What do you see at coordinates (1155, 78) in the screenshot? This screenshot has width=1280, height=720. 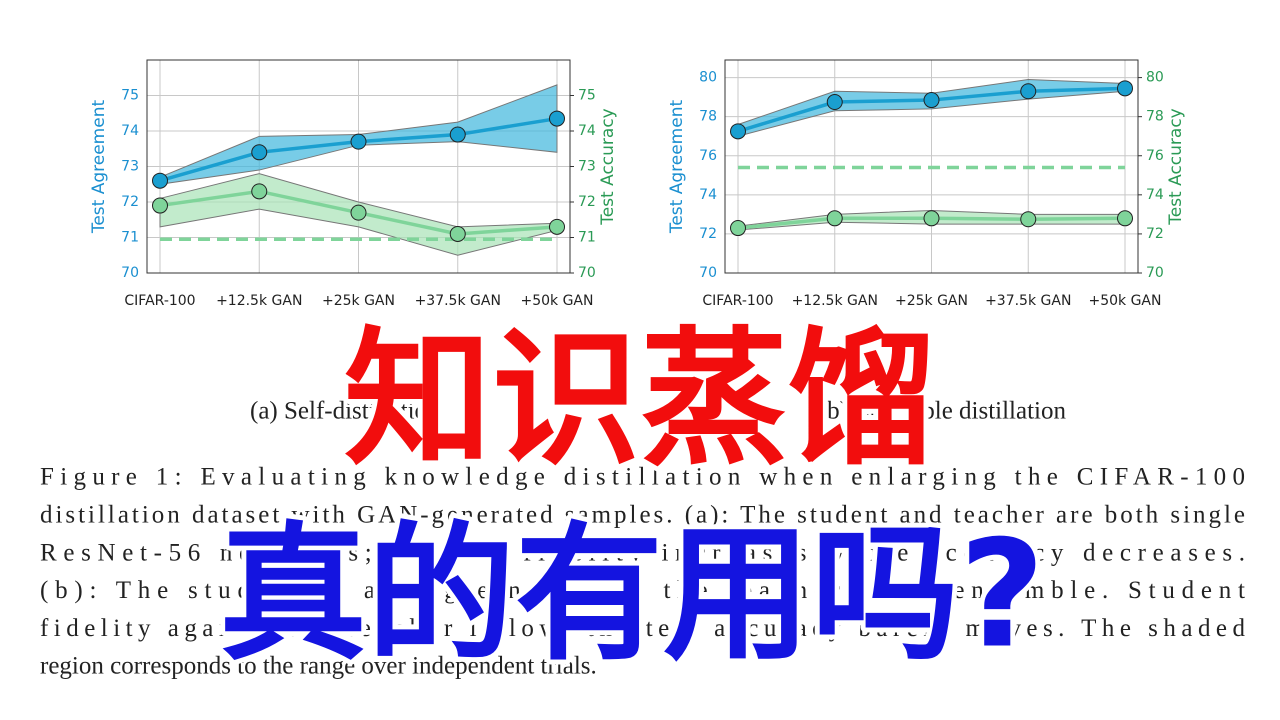 I see `y2-tick-label: 80` at bounding box center [1155, 78].